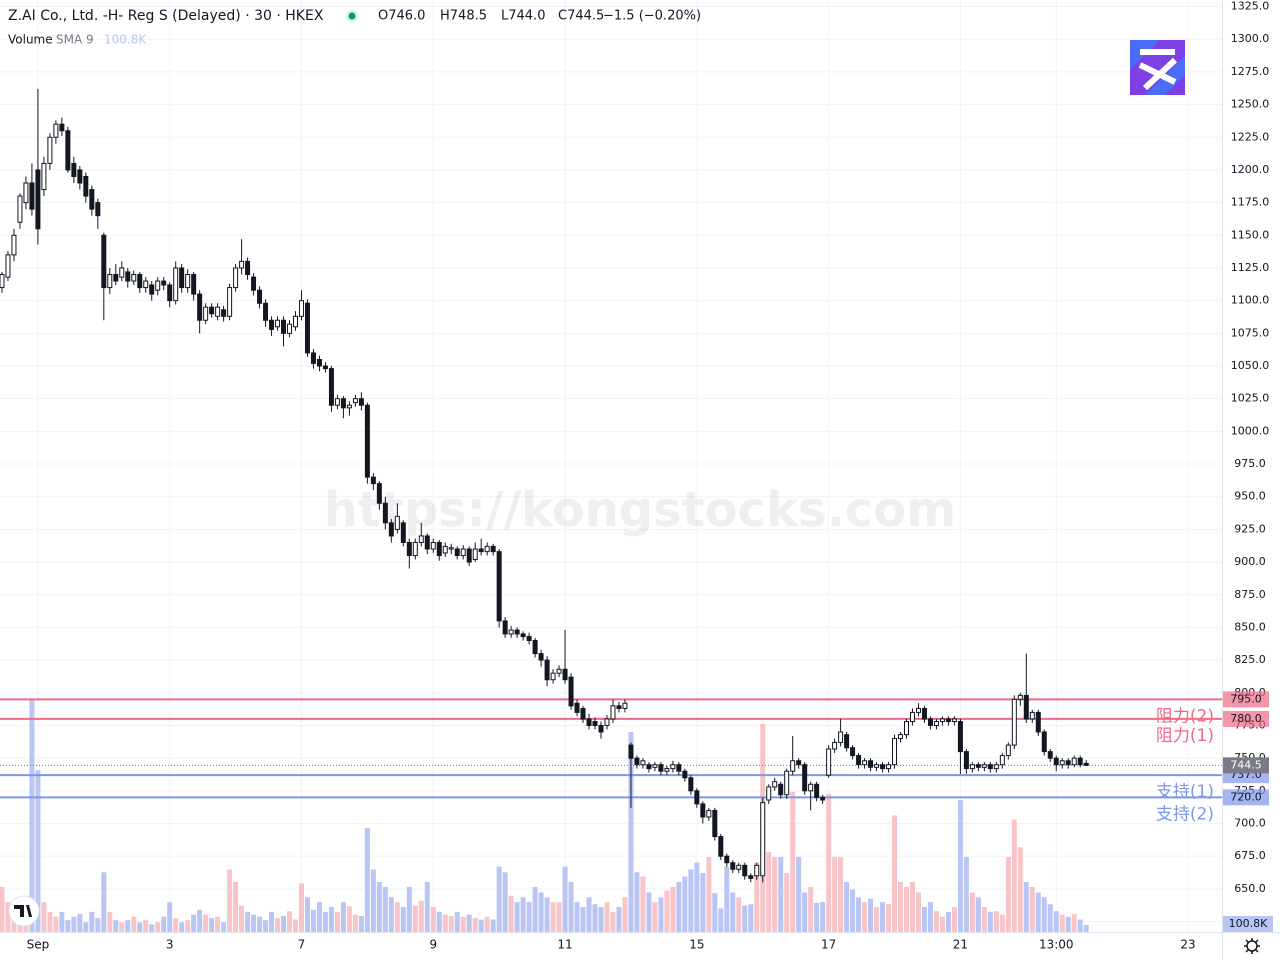 Image resolution: width=1280 pixels, height=960 pixels. What do you see at coordinates (401, 16) in the screenshot?
I see `ohlc-open: O746.0` at bounding box center [401, 16].